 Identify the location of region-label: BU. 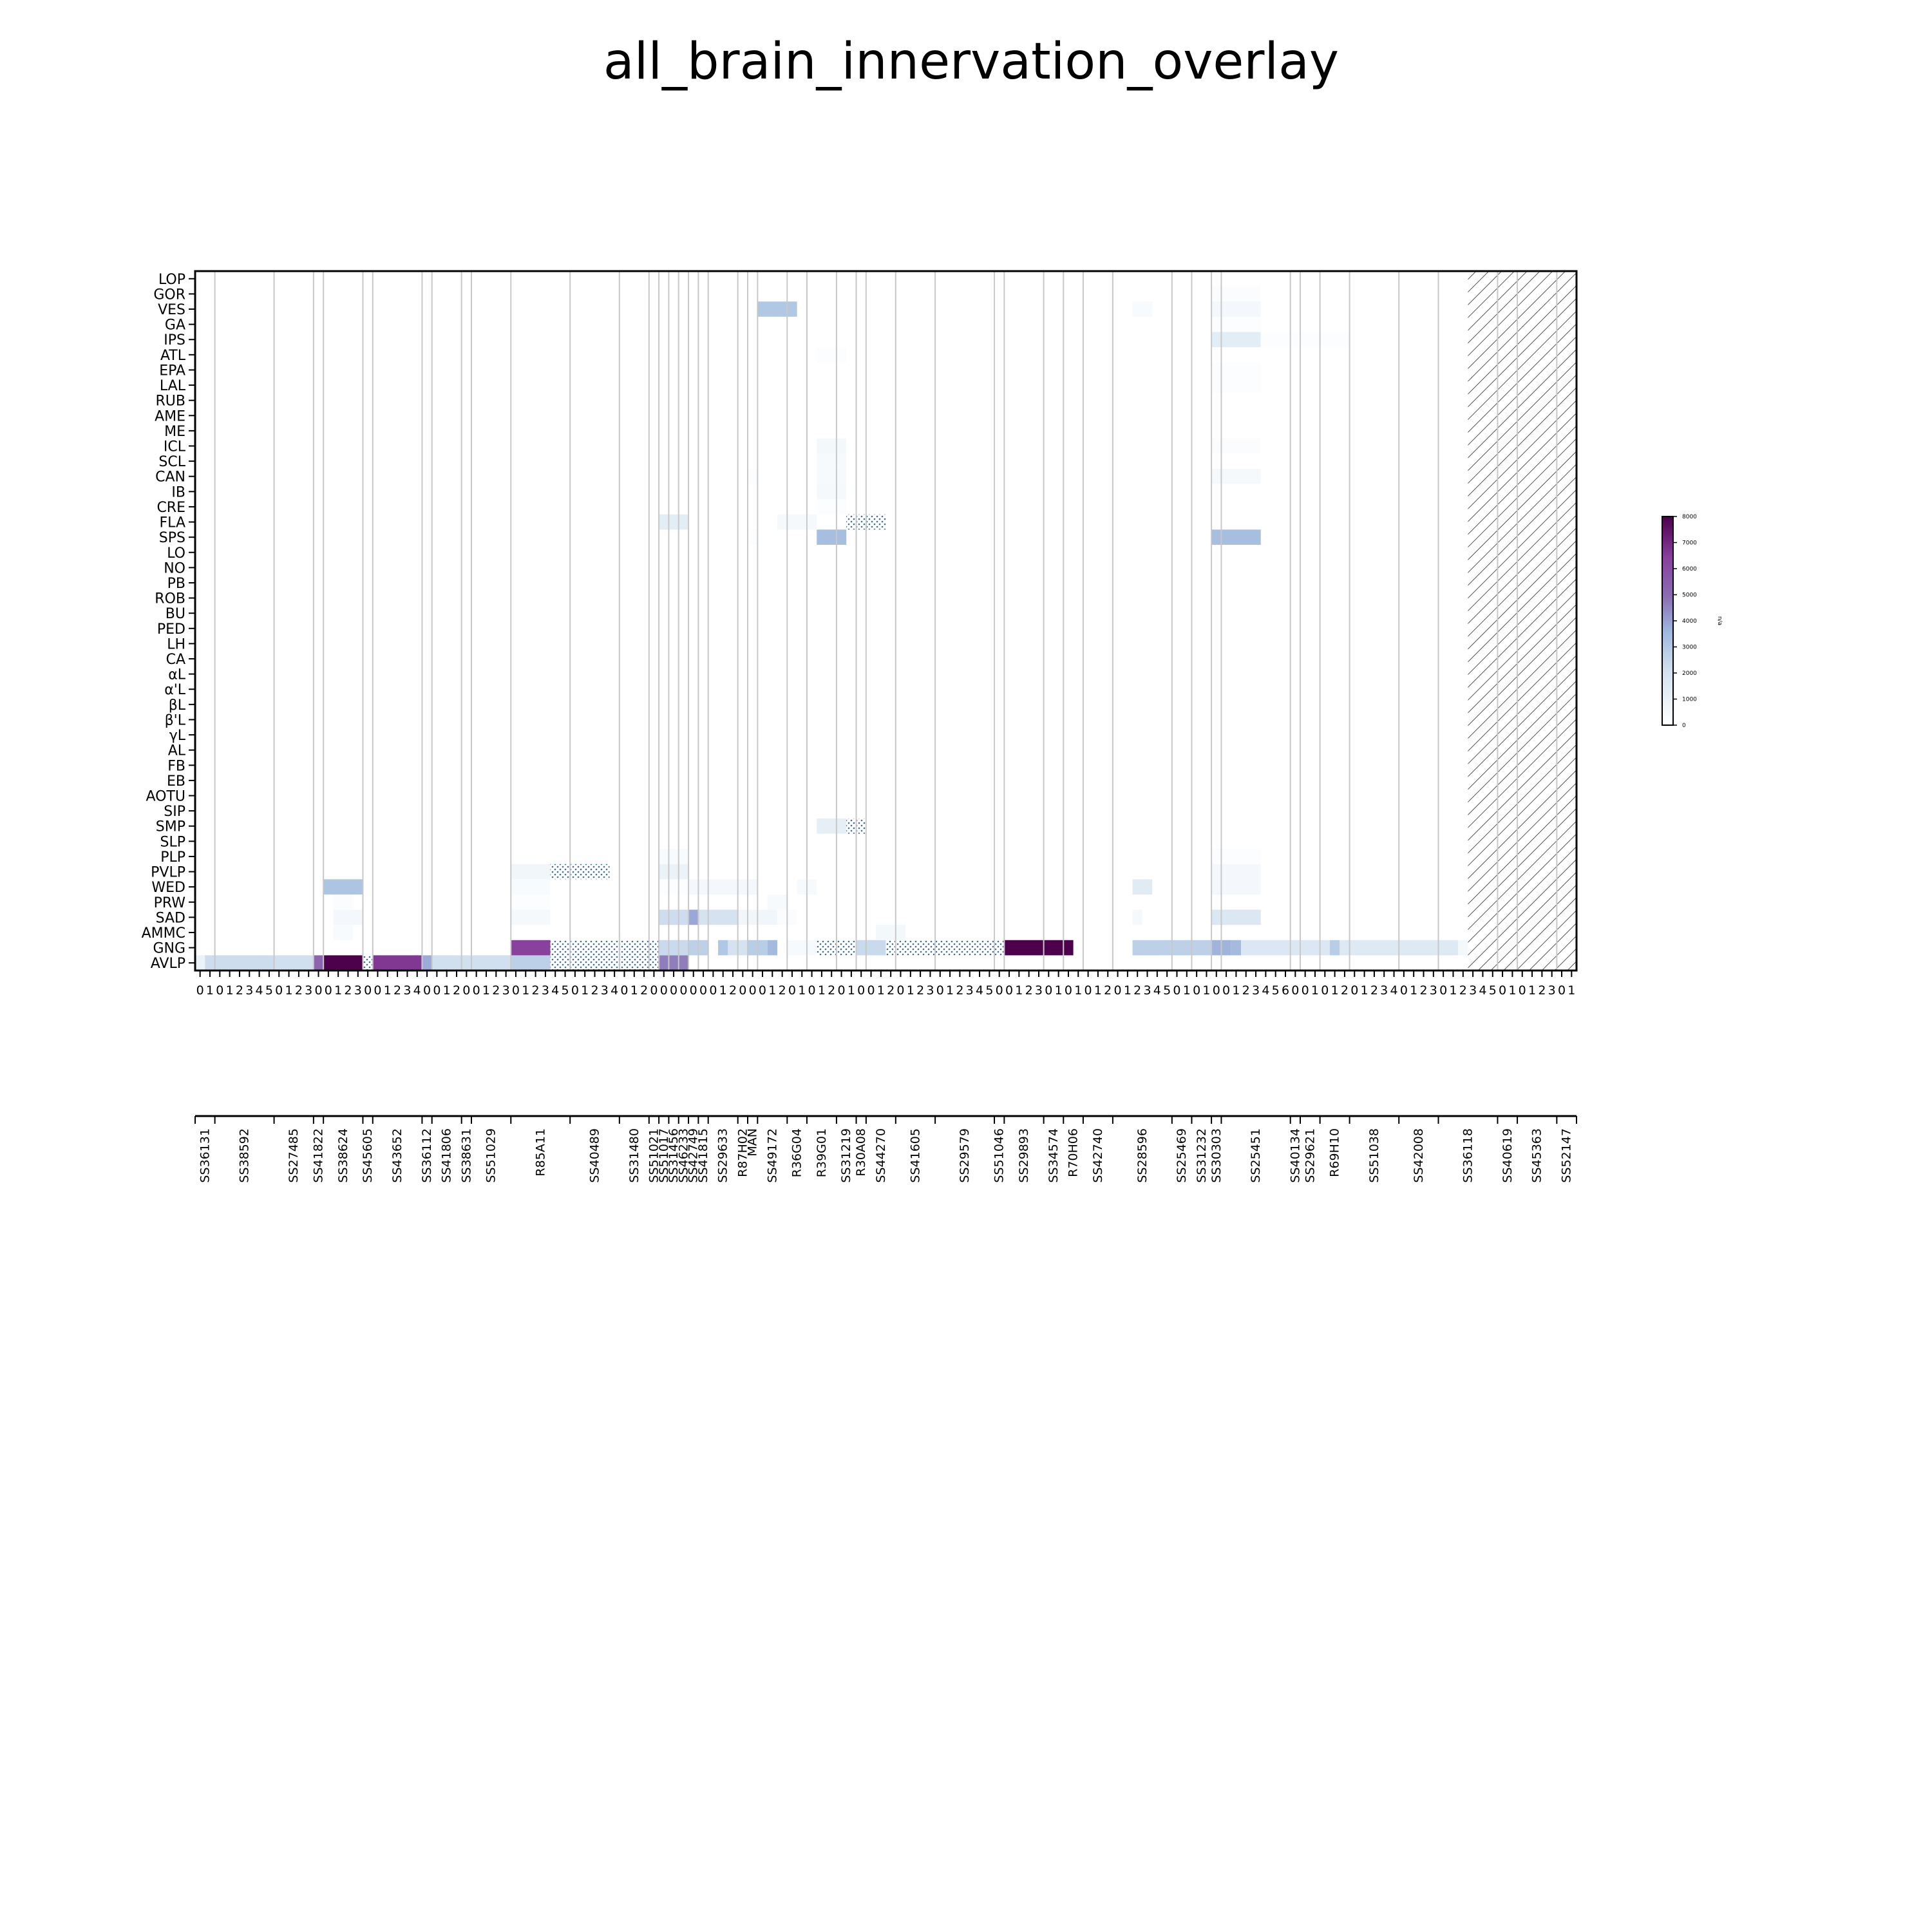
(175, 614).